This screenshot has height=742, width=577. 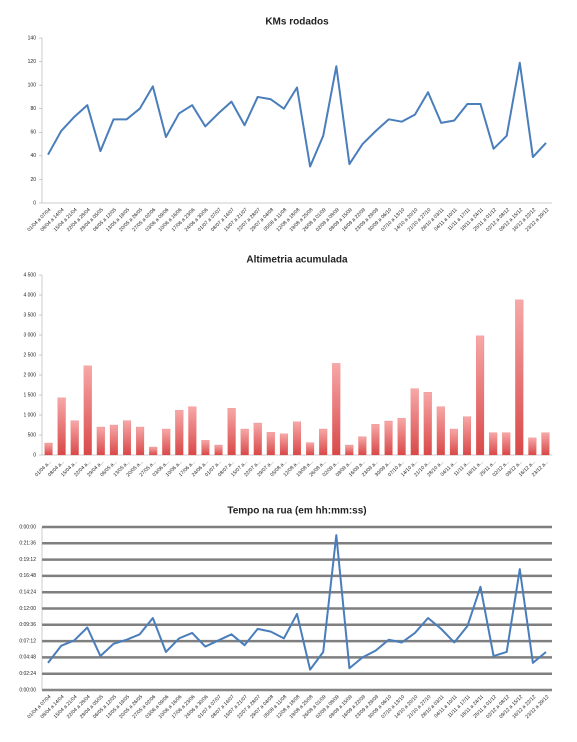 What do you see at coordinates (297, 260) in the screenshot?
I see `chart-title: Altimetria acumulada` at bounding box center [297, 260].